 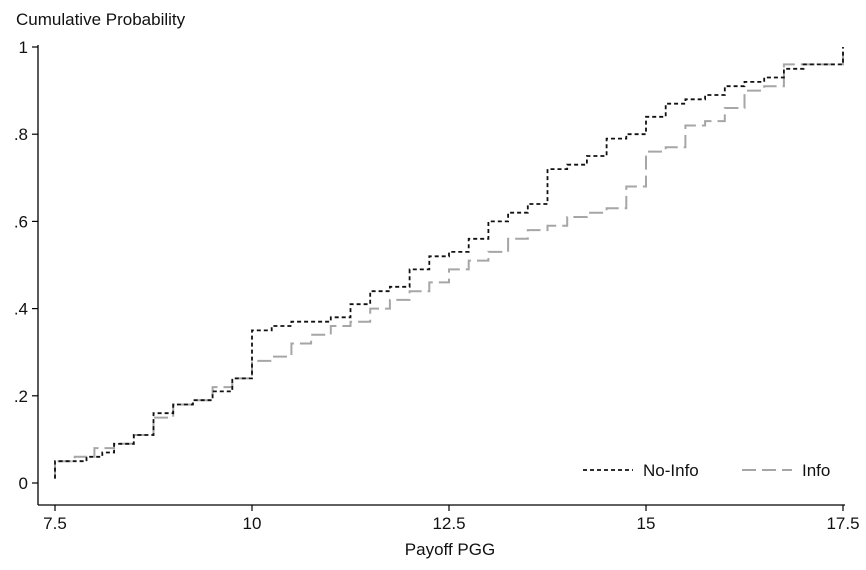 What do you see at coordinates (706, 470) in the screenshot?
I see `legend: No-Info Info` at bounding box center [706, 470].